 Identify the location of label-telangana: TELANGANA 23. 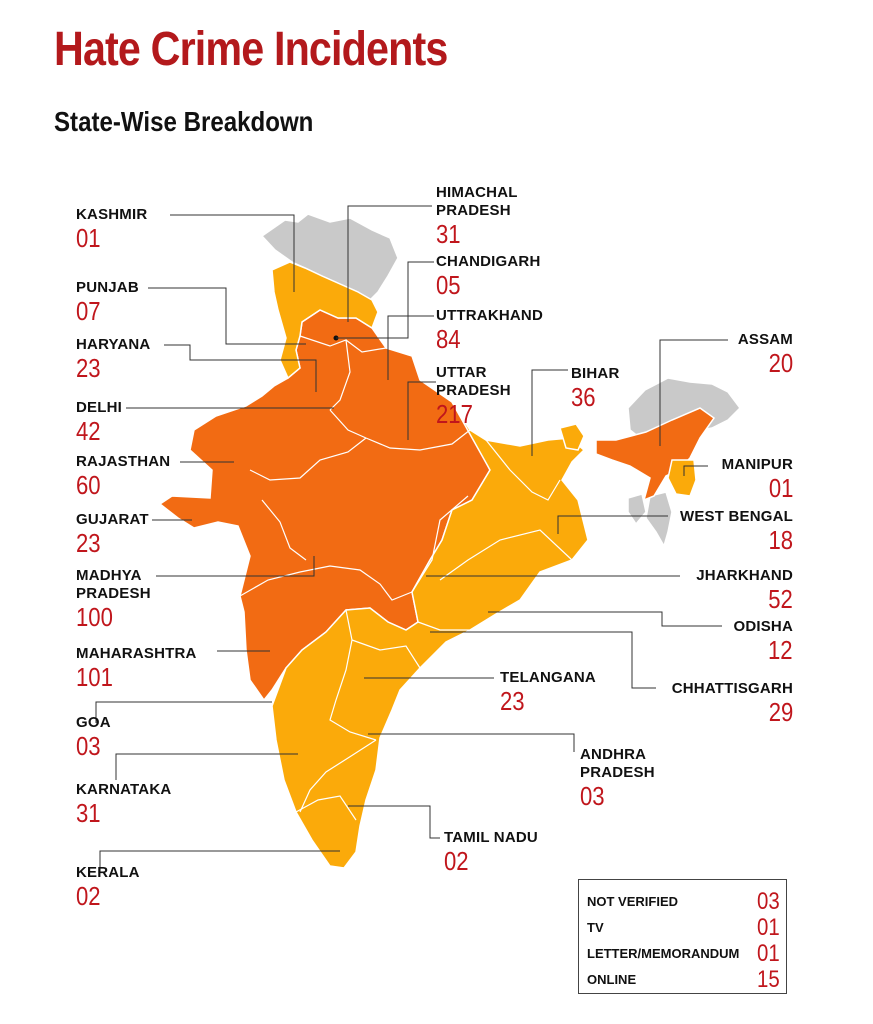
(548, 692).